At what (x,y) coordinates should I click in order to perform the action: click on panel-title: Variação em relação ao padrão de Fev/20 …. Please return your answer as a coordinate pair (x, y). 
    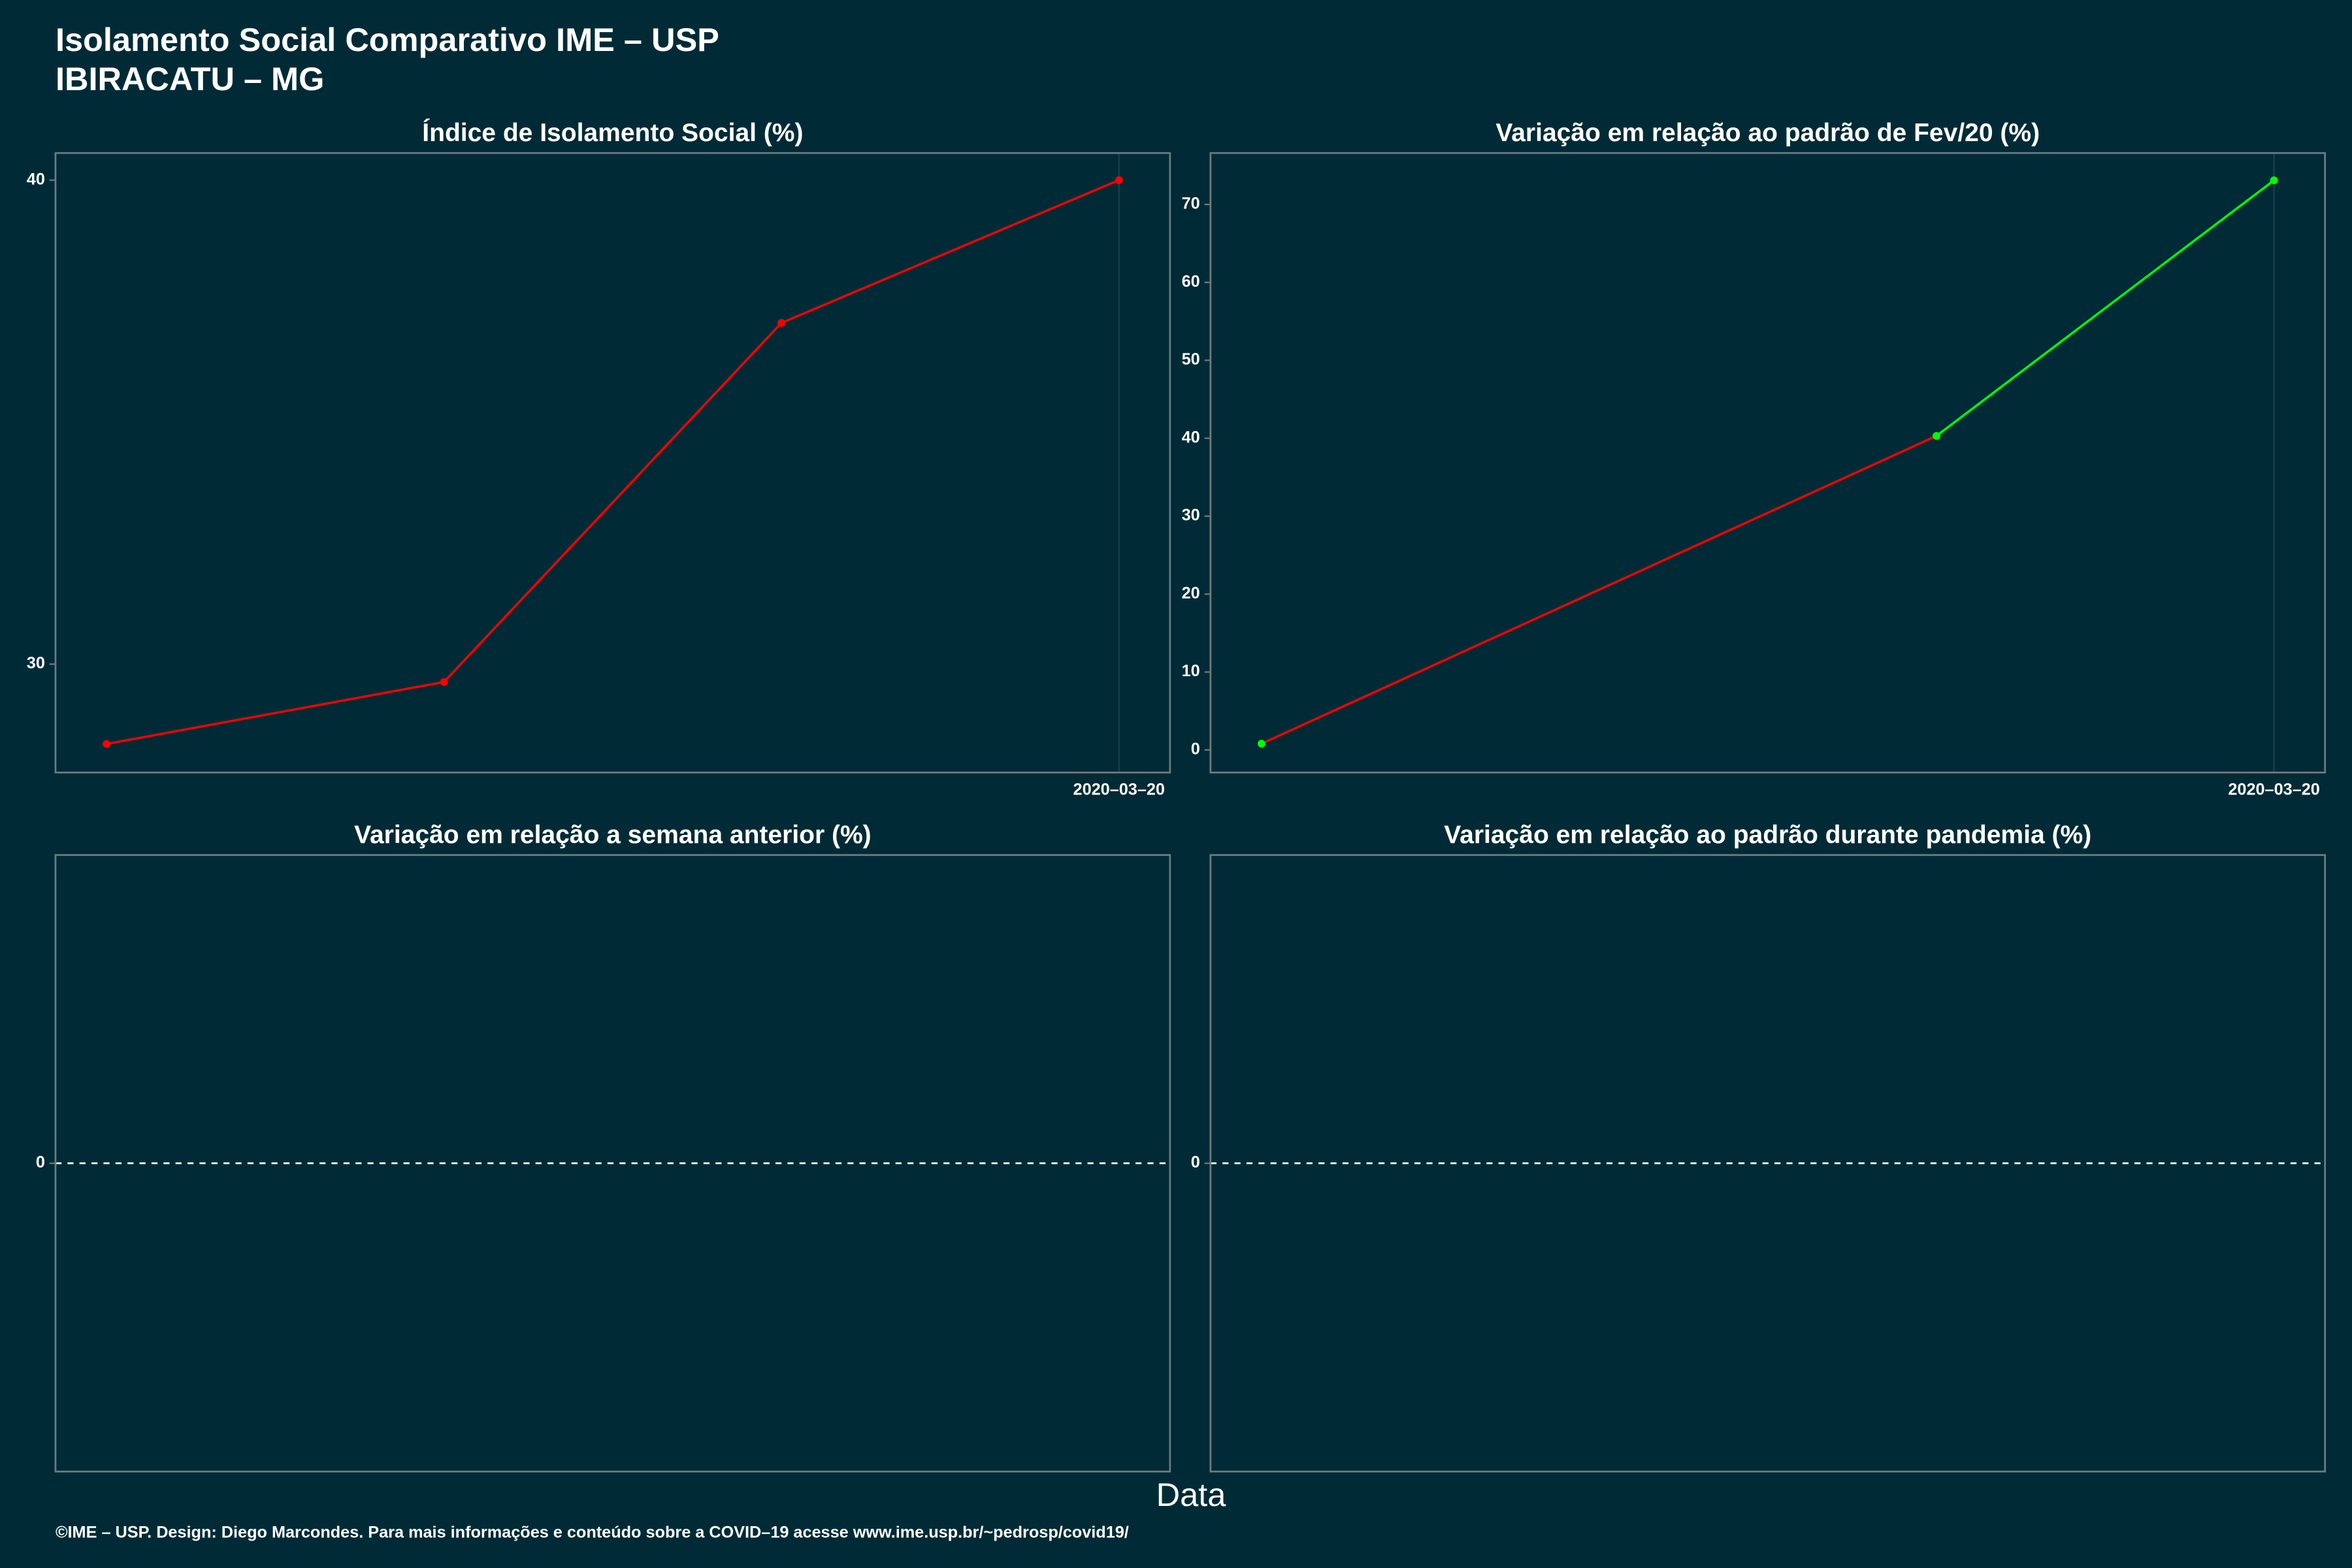
    Looking at the image, I should click on (1767, 133).